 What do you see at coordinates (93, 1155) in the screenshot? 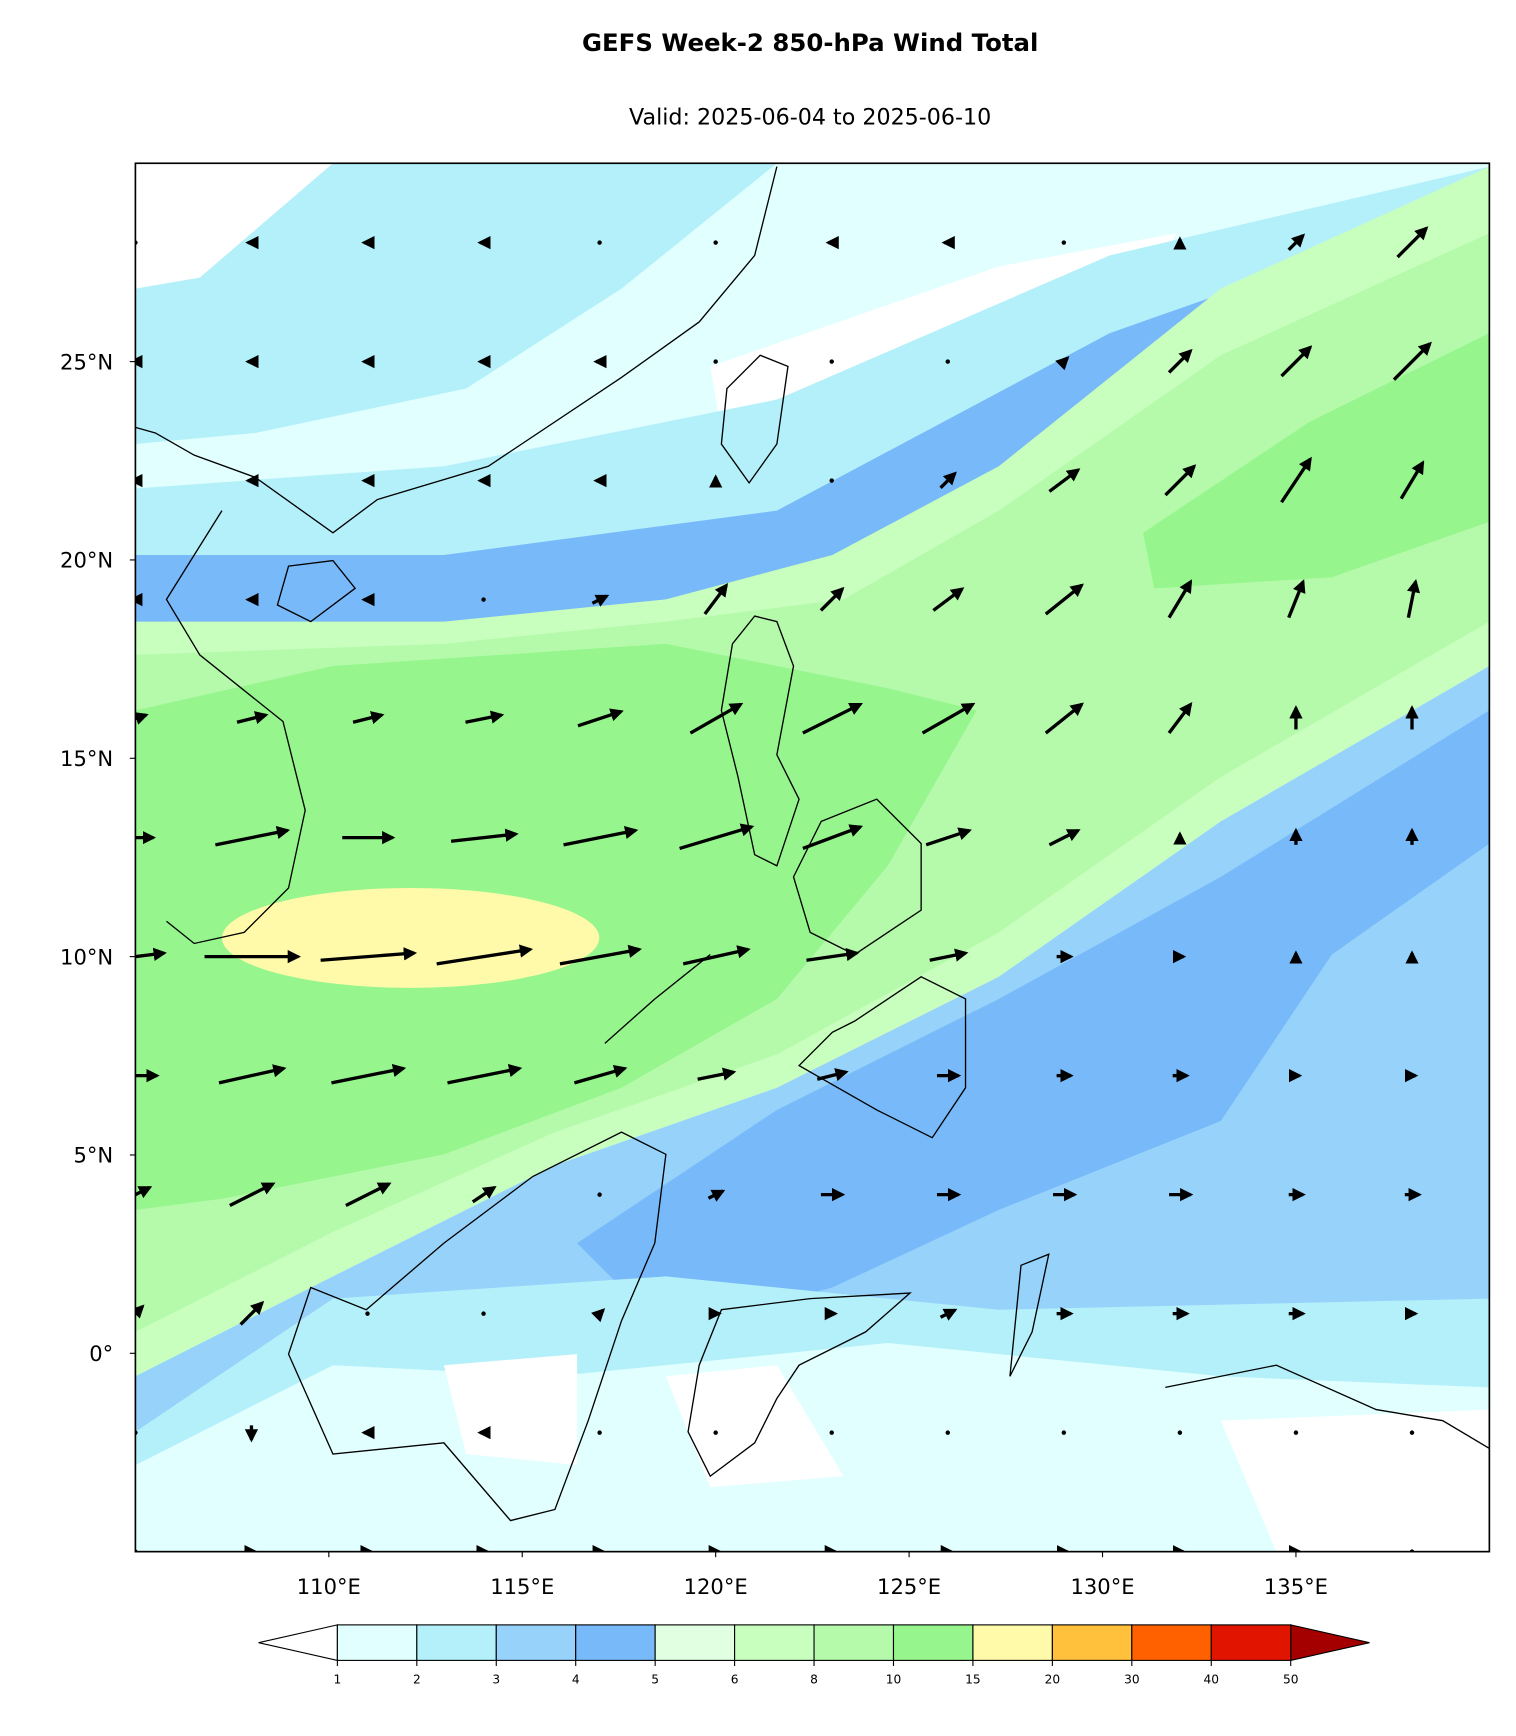
I see `y-tick-label: 5°N` at bounding box center [93, 1155].